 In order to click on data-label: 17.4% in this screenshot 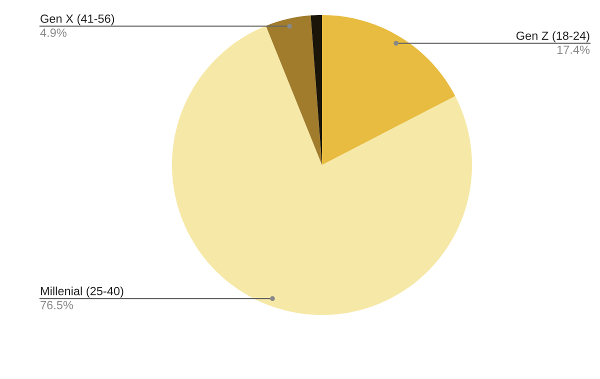, I will do `click(573, 50)`.